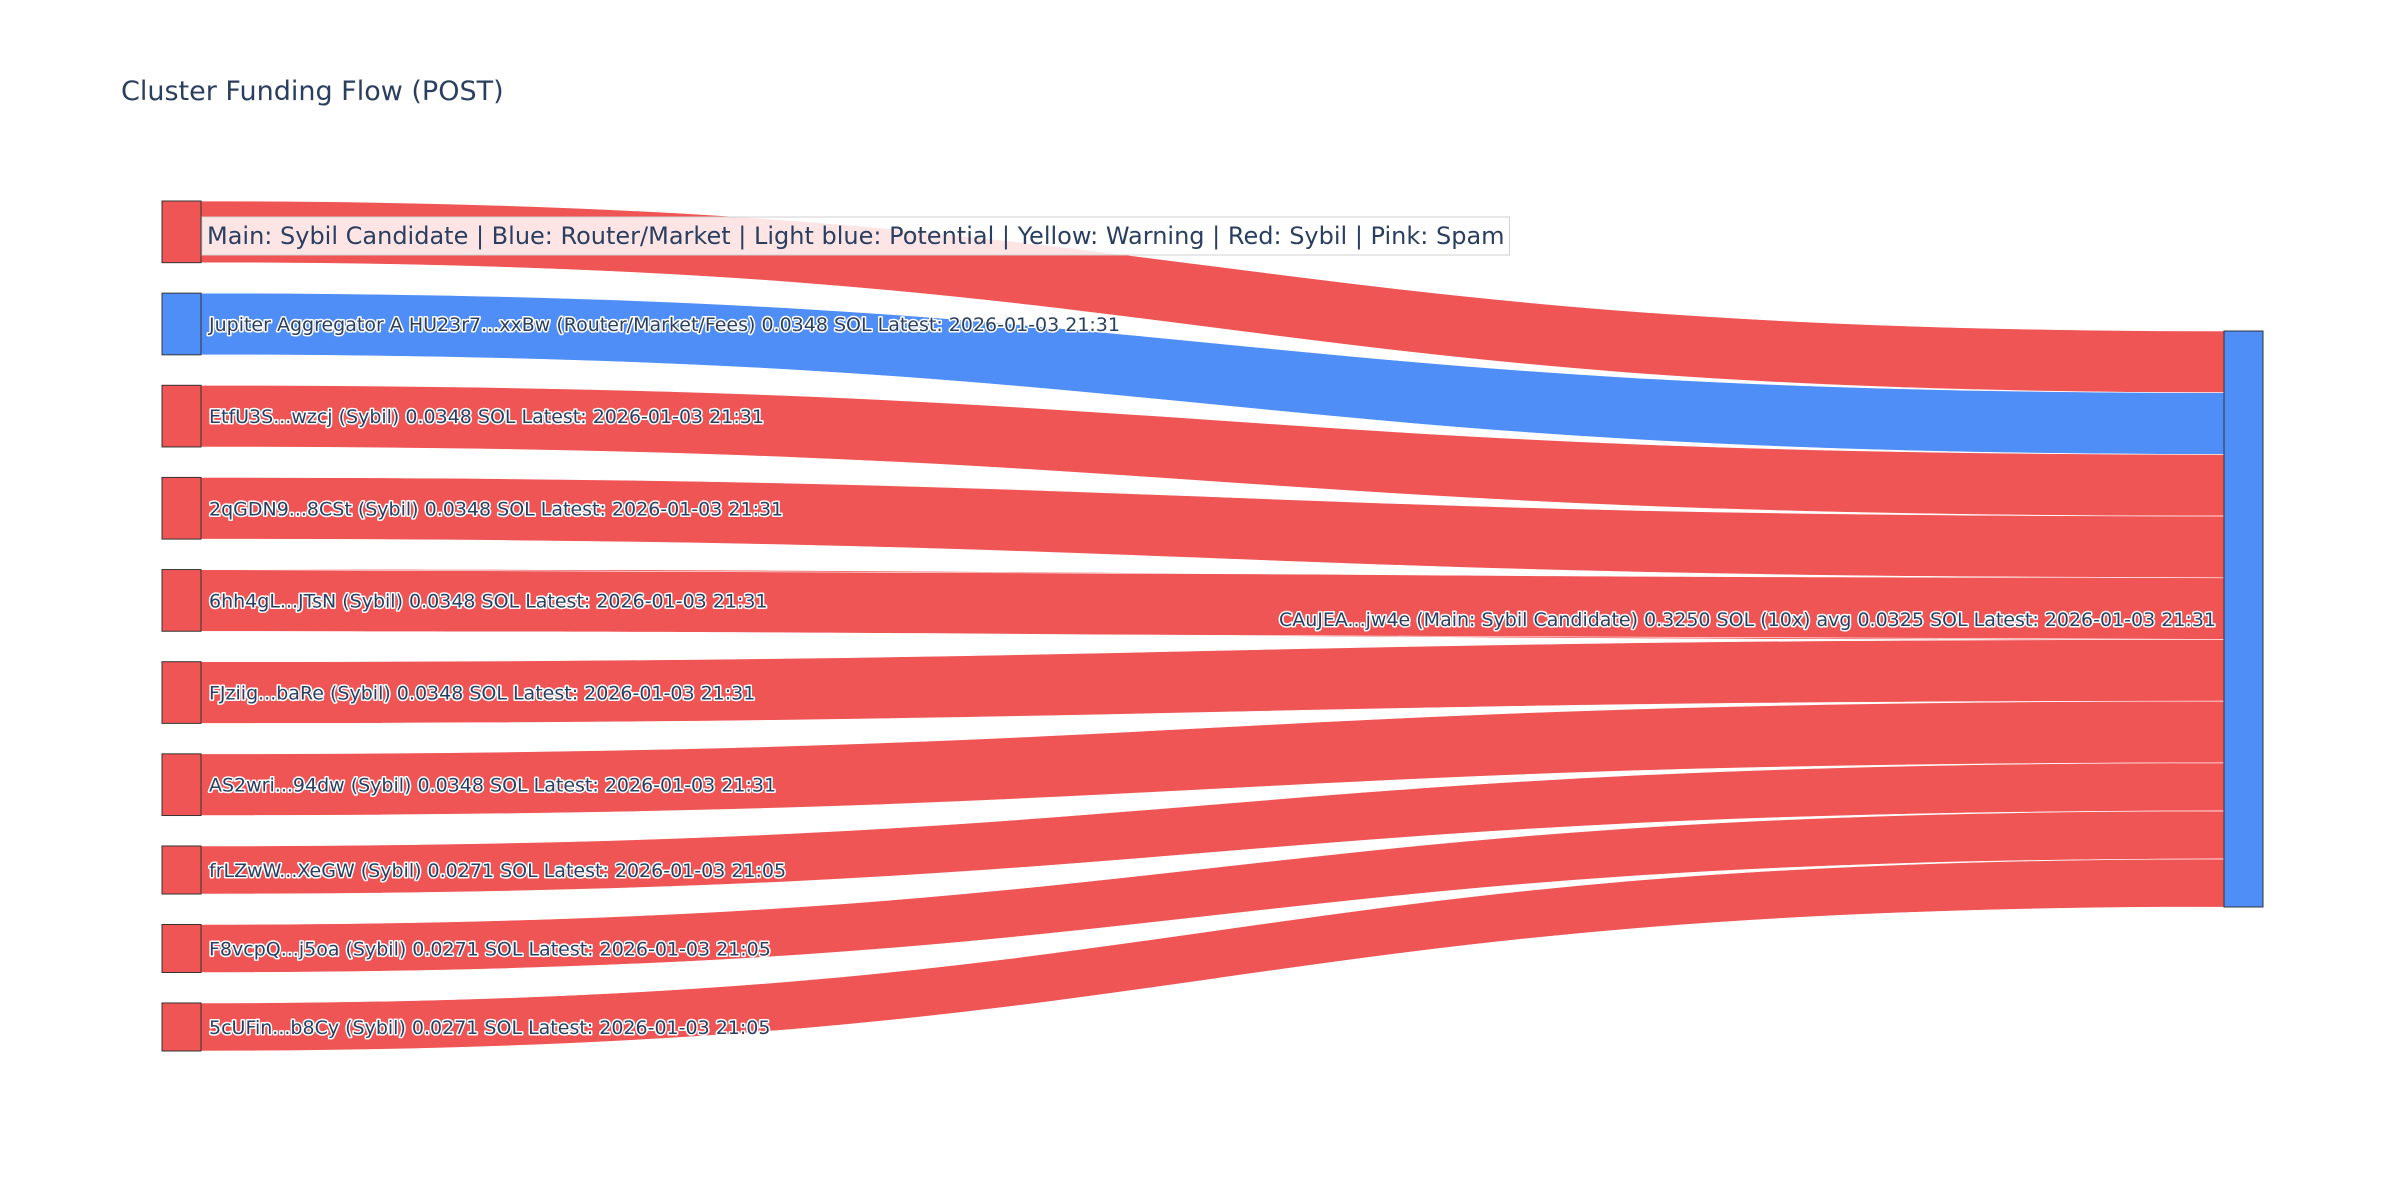 The height and width of the screenshot is (1200, 2400). I want to click on legend-box, so click(856, 236).